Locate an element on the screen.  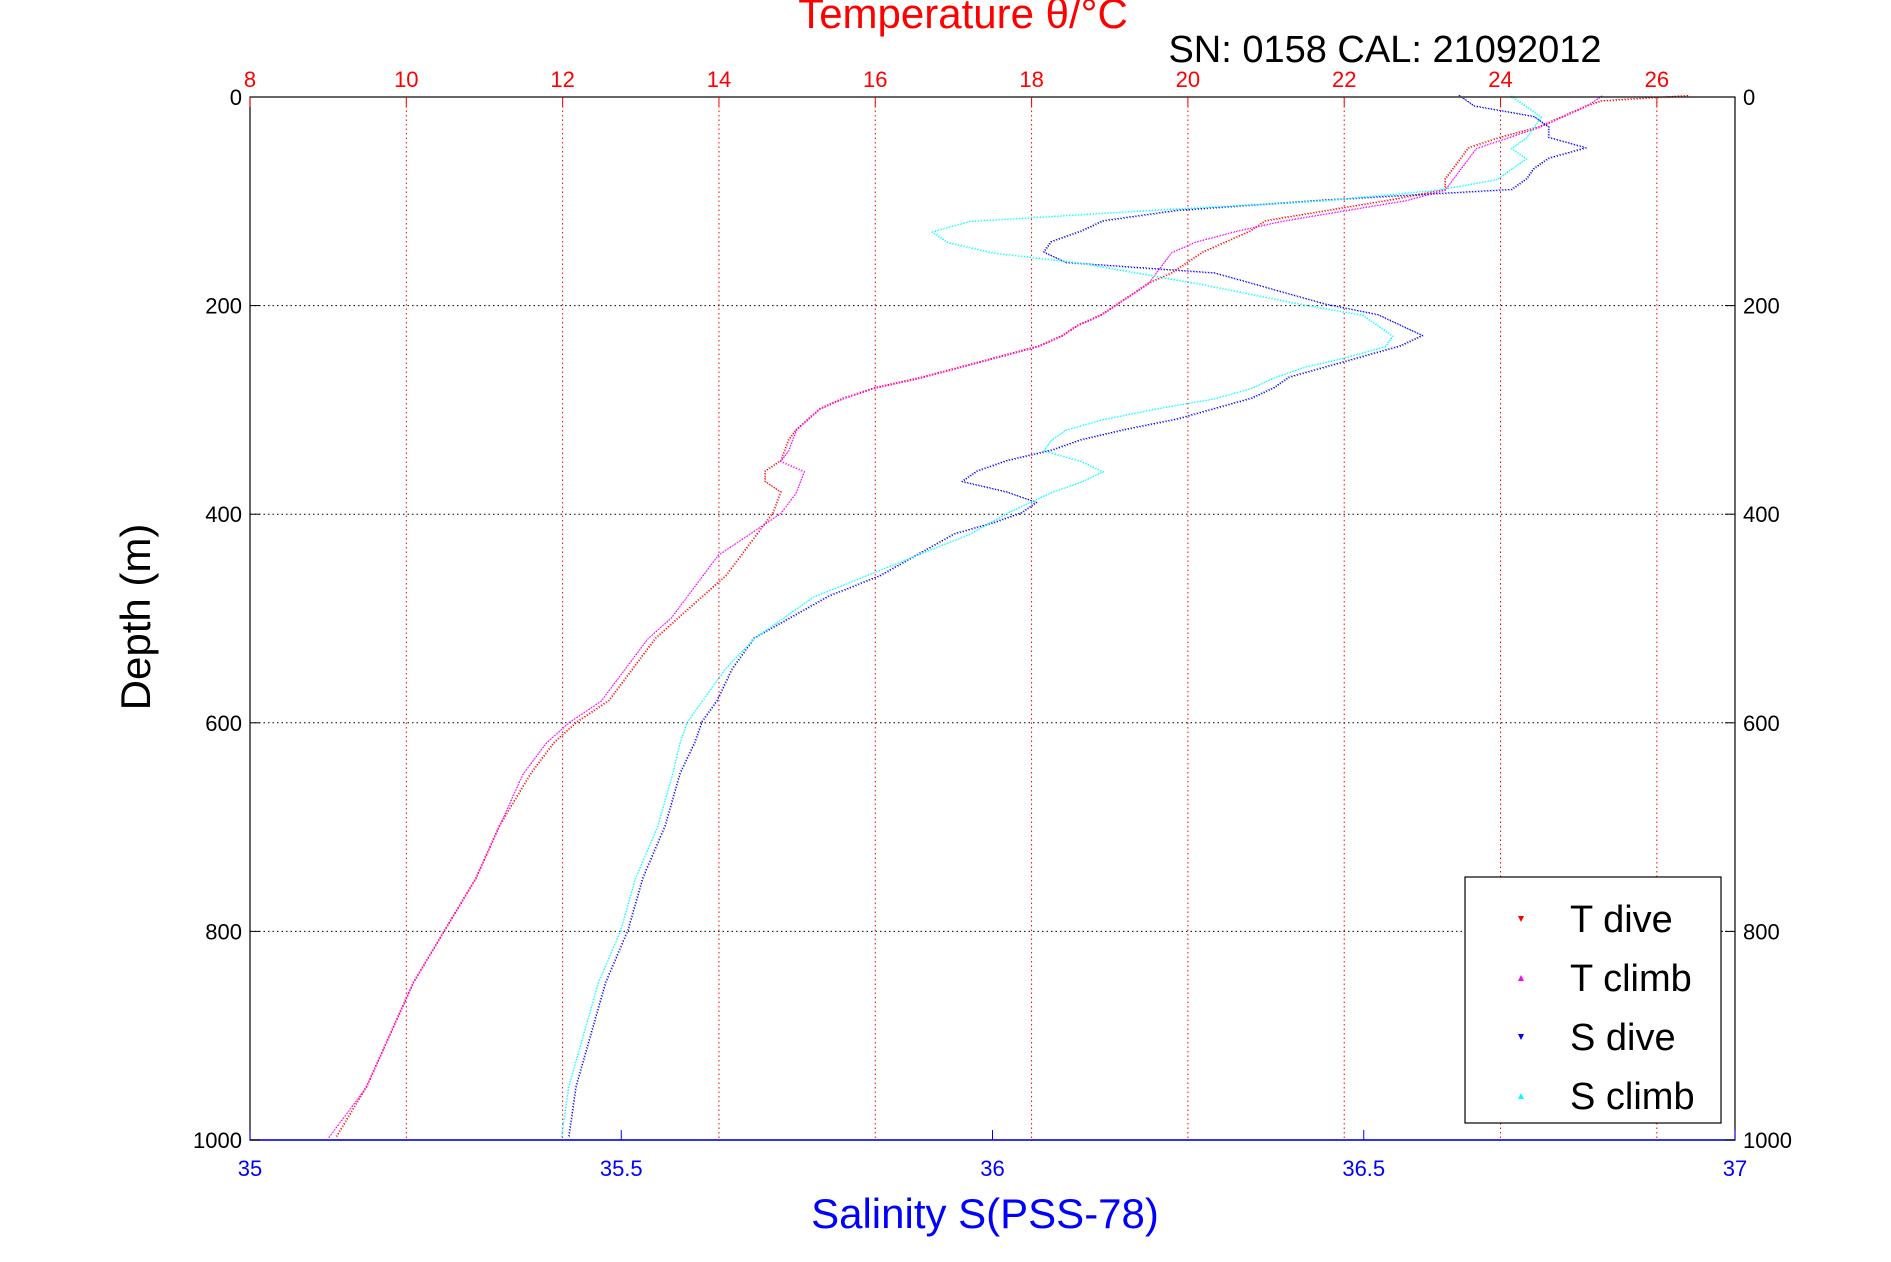
right-tick-label: 1000 is located at coordinates (1767, 1140).